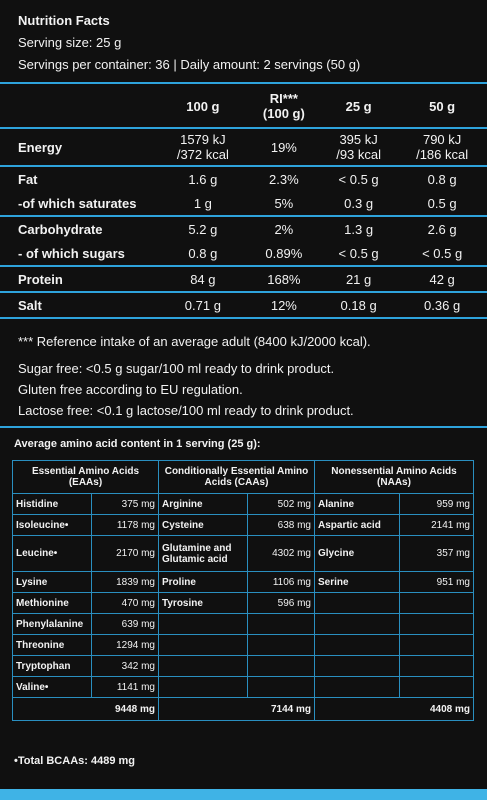 The image size is (487, 800). I want to click on amino-name: Aspartic acid, so click(357, 525).